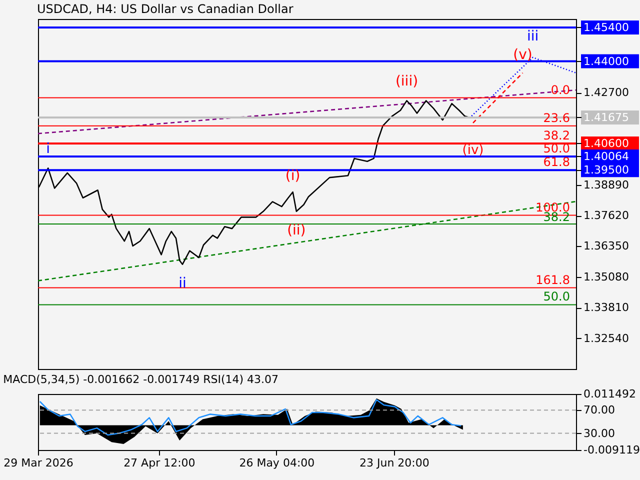 The image size is (640, 480). Describe the element at coordinates (141, 379) in the screenshot. I see `chart-title: MACD(5,34,5) -0.001662 -0.001749 RSI(14) 43.07` at that location.